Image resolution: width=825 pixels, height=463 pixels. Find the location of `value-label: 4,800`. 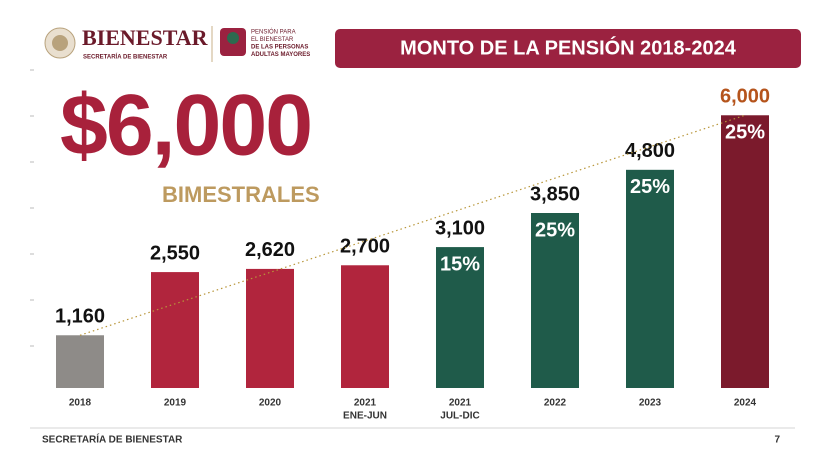

value-label: 4,800 is located at coordinates (650, 151).